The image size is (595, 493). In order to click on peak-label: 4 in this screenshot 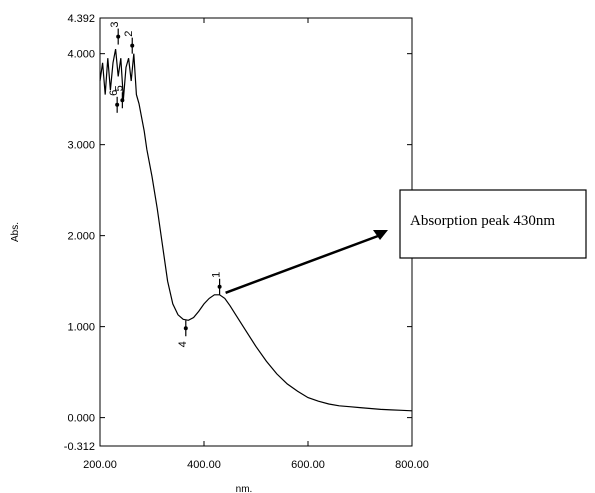, I will do `click(183, 344)`.